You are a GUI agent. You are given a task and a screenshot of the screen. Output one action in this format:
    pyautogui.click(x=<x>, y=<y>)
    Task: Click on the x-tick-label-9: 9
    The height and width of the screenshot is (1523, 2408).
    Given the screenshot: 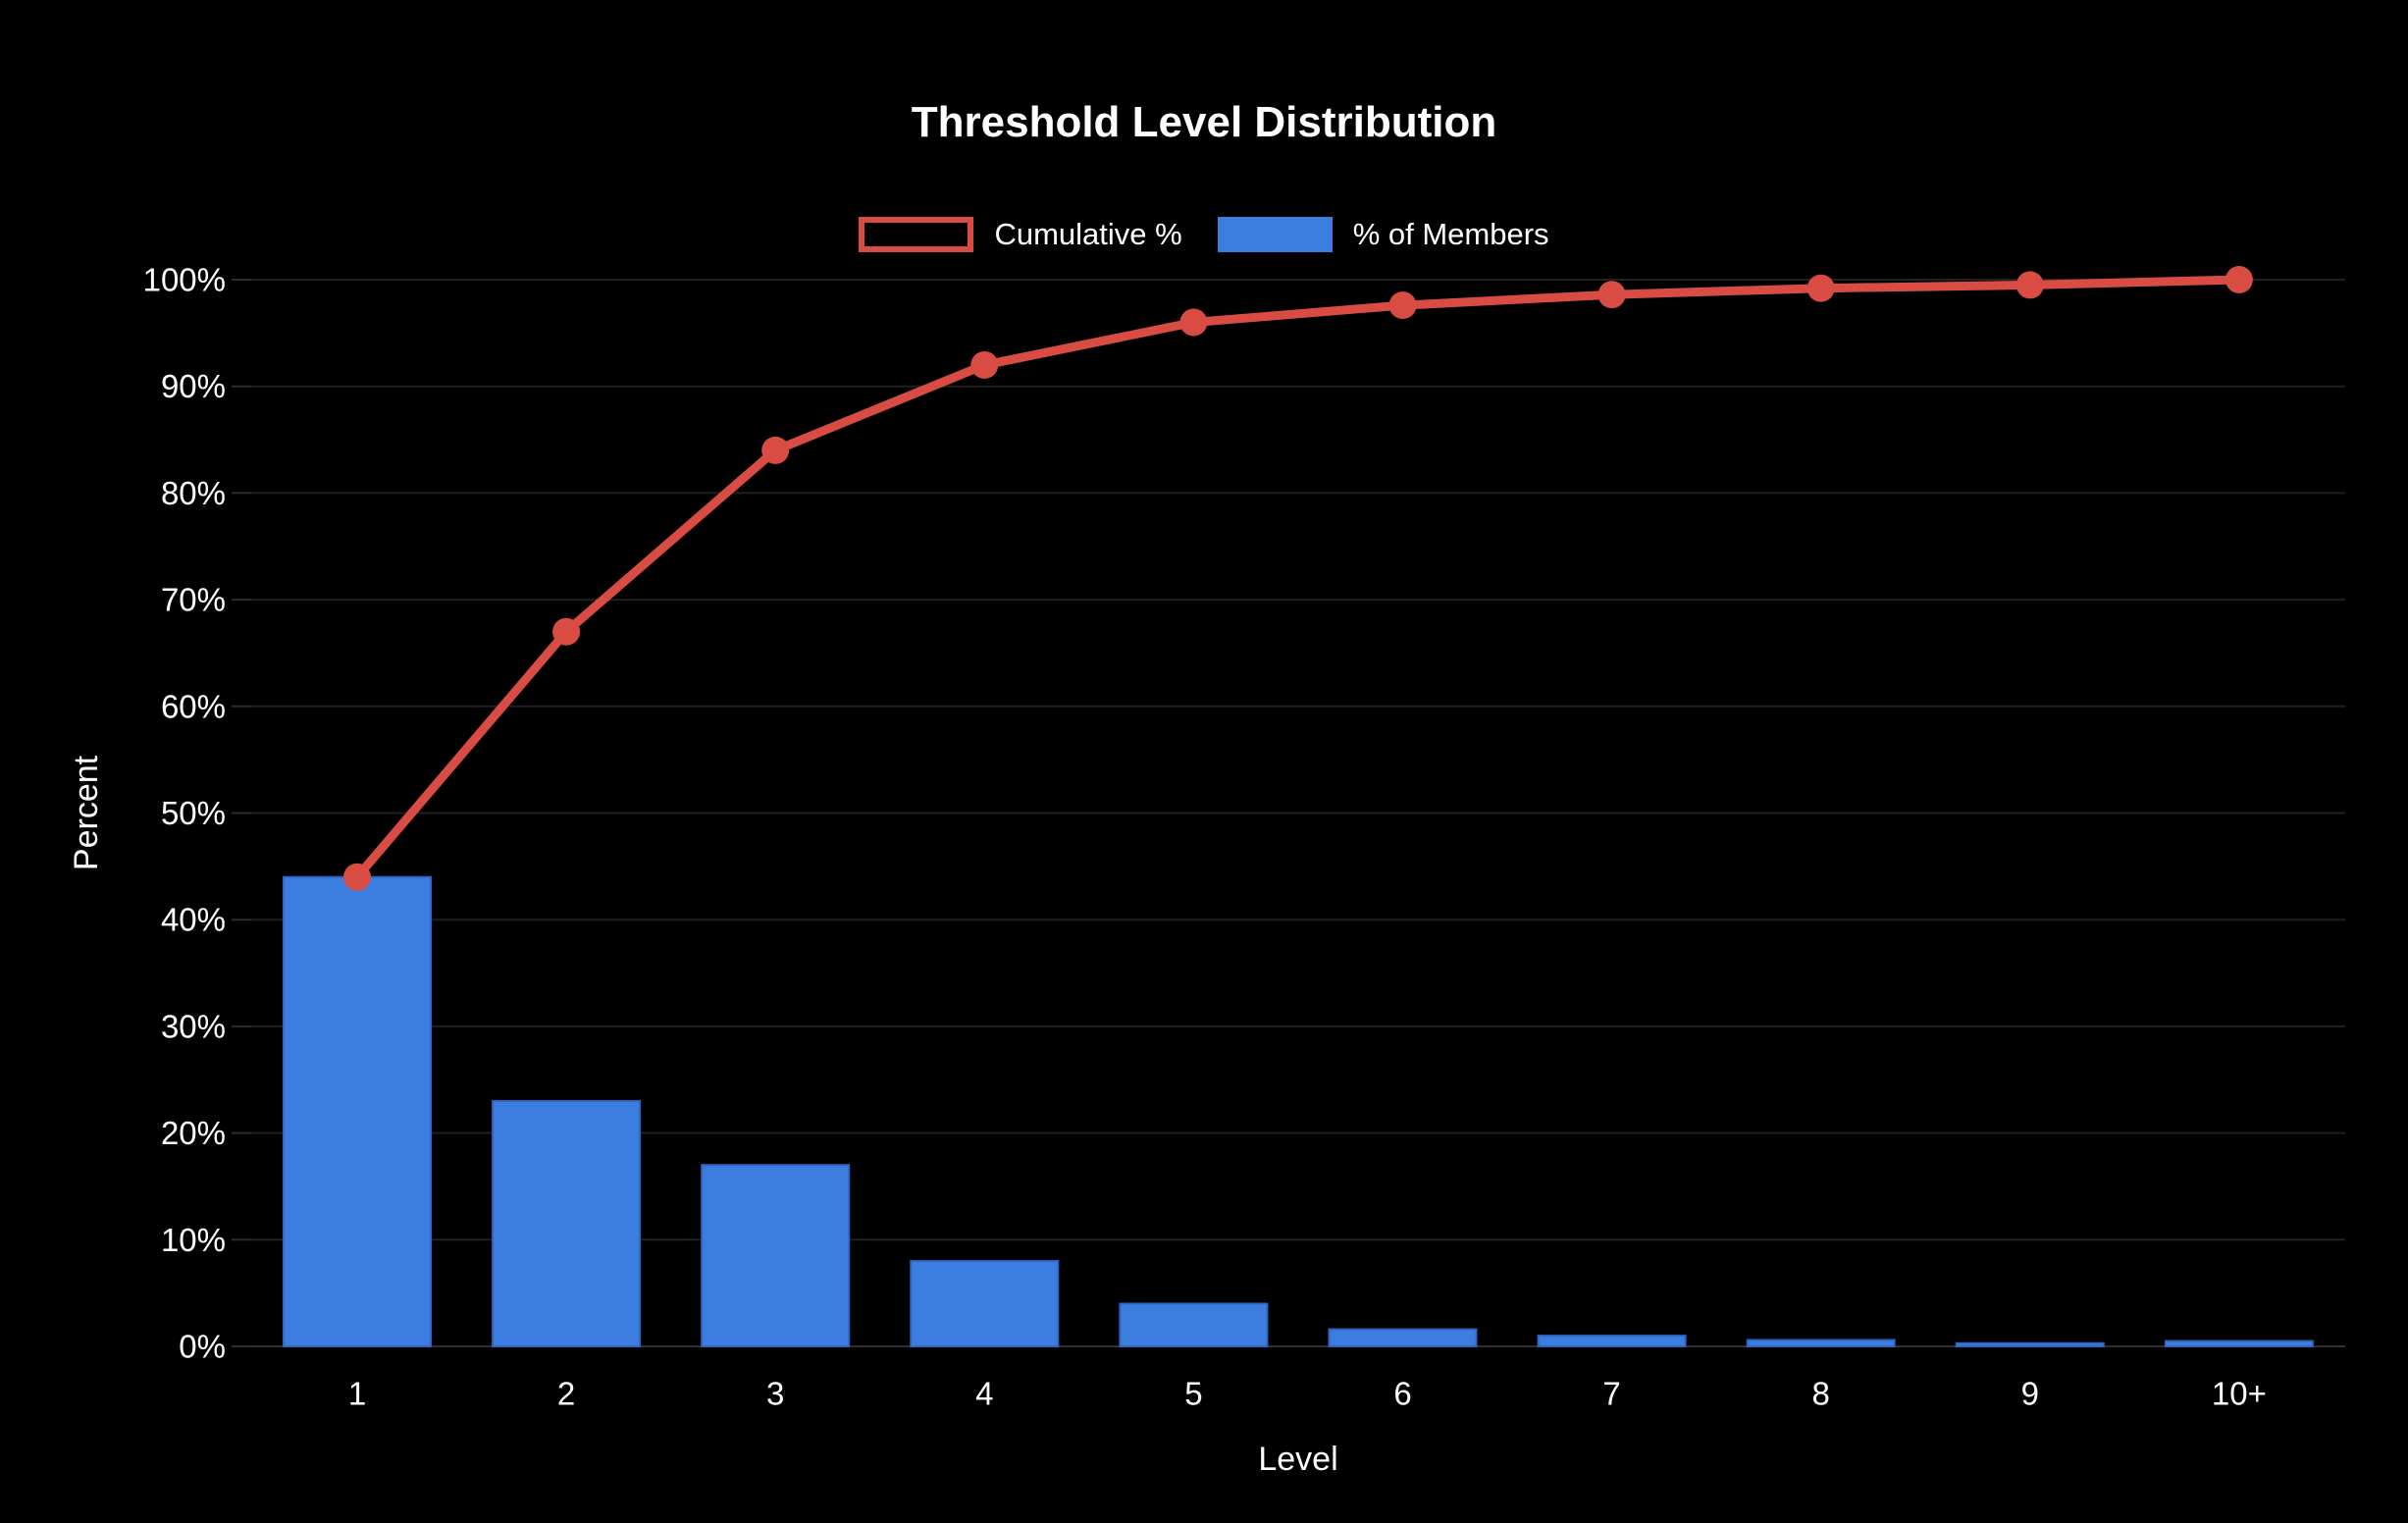 What is the action you would take?
    pyautogui.click(x=2030, y=1394)
    